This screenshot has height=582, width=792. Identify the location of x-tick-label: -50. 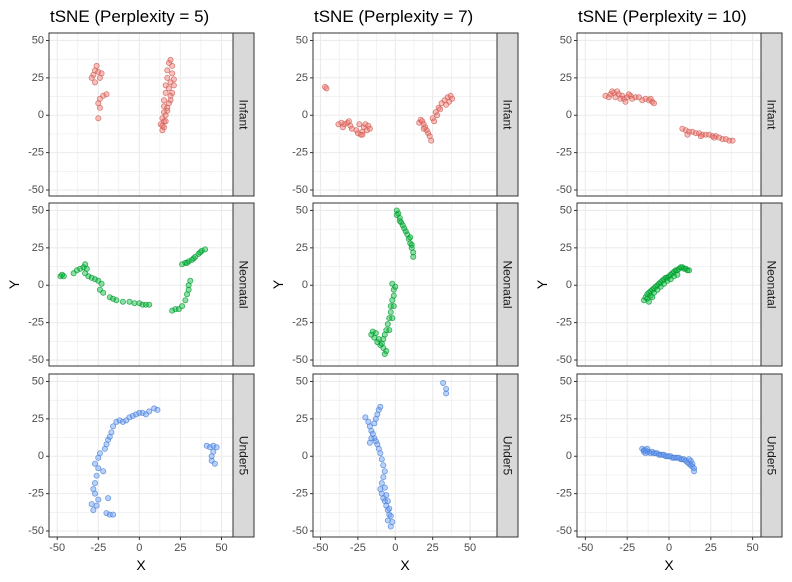
(57, 548).